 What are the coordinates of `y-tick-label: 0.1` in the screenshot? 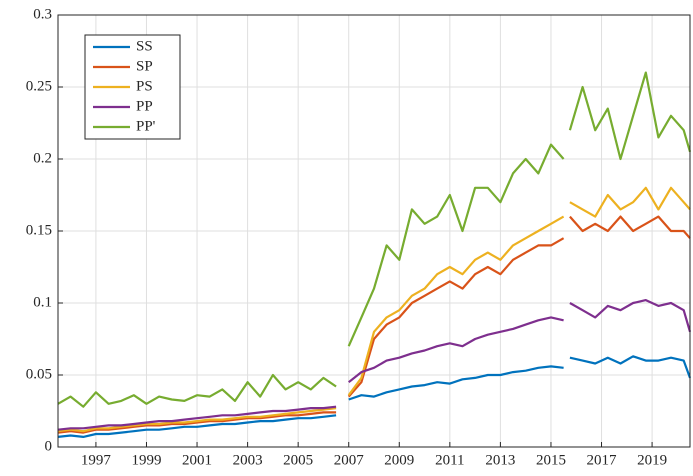 It's located at (42, 302).